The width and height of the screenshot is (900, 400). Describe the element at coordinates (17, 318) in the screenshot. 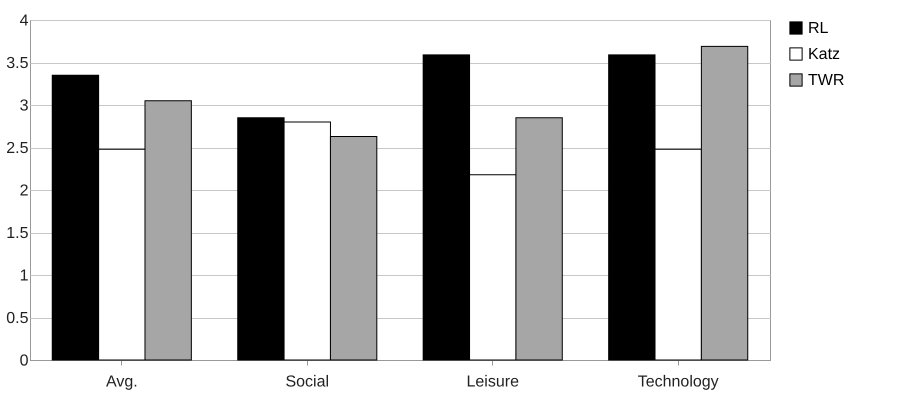

I see `y-tick-label: 0.5` at that location.